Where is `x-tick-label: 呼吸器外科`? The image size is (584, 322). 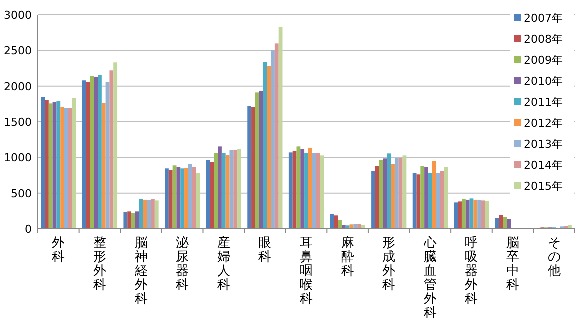 x-tick-label: 呼吸器外科 is located at coordinates (471, 271).